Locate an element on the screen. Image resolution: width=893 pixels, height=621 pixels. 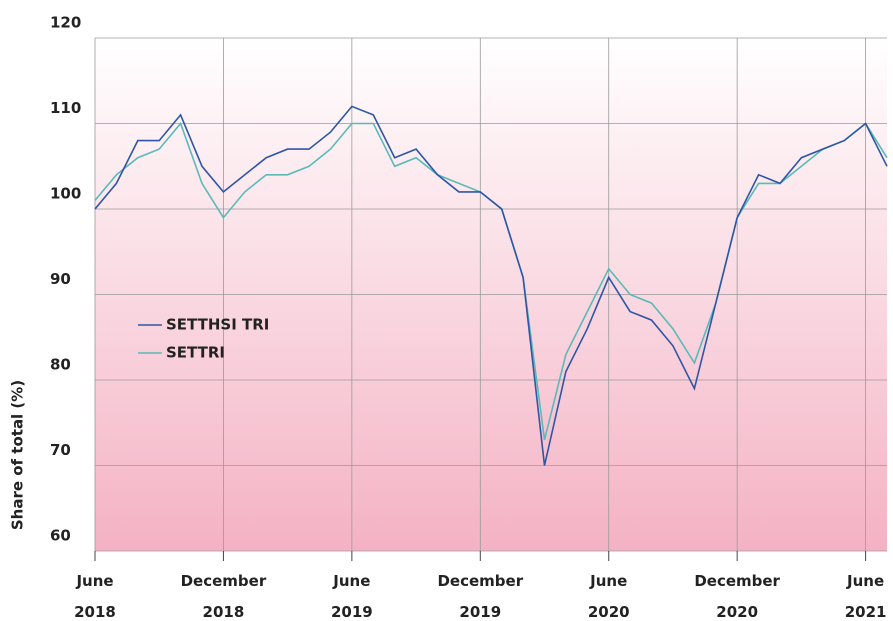
x-tick-label: June 2021 is located at coordinates (866, 596).